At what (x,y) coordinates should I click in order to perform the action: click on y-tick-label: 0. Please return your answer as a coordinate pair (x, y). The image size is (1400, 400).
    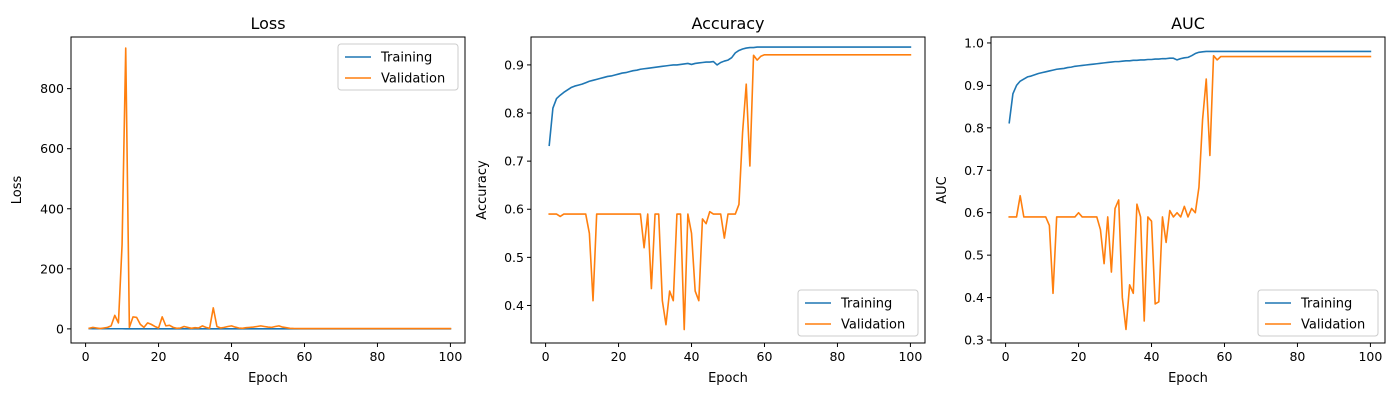
    Looking at the image, I should click on (60, 328).